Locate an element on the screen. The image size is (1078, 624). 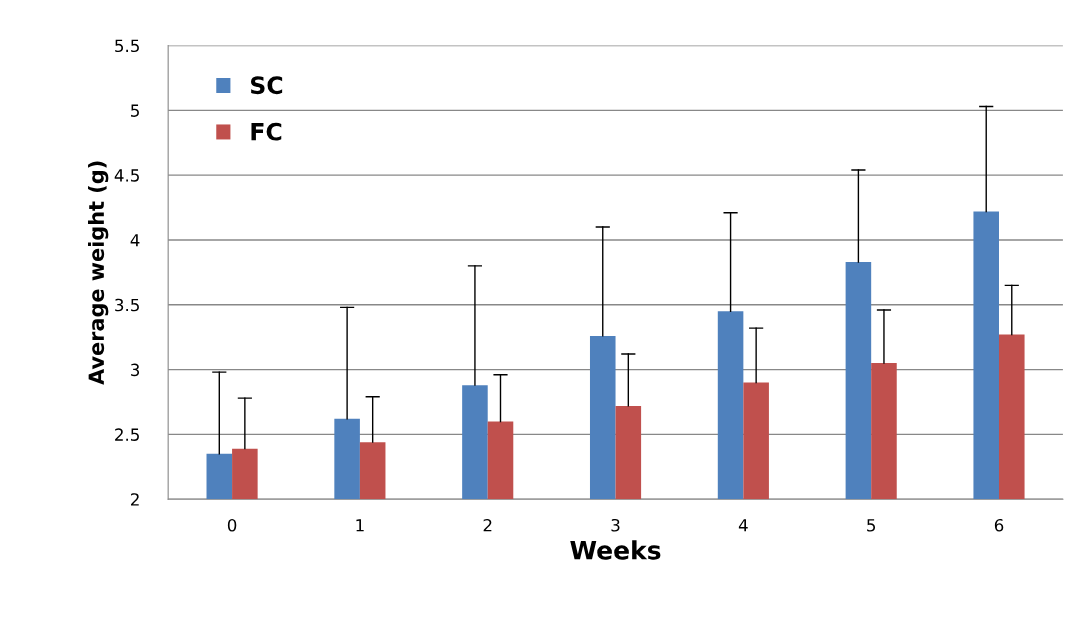
y-tick-label: 2.5 is located at coordinates (127, 434).